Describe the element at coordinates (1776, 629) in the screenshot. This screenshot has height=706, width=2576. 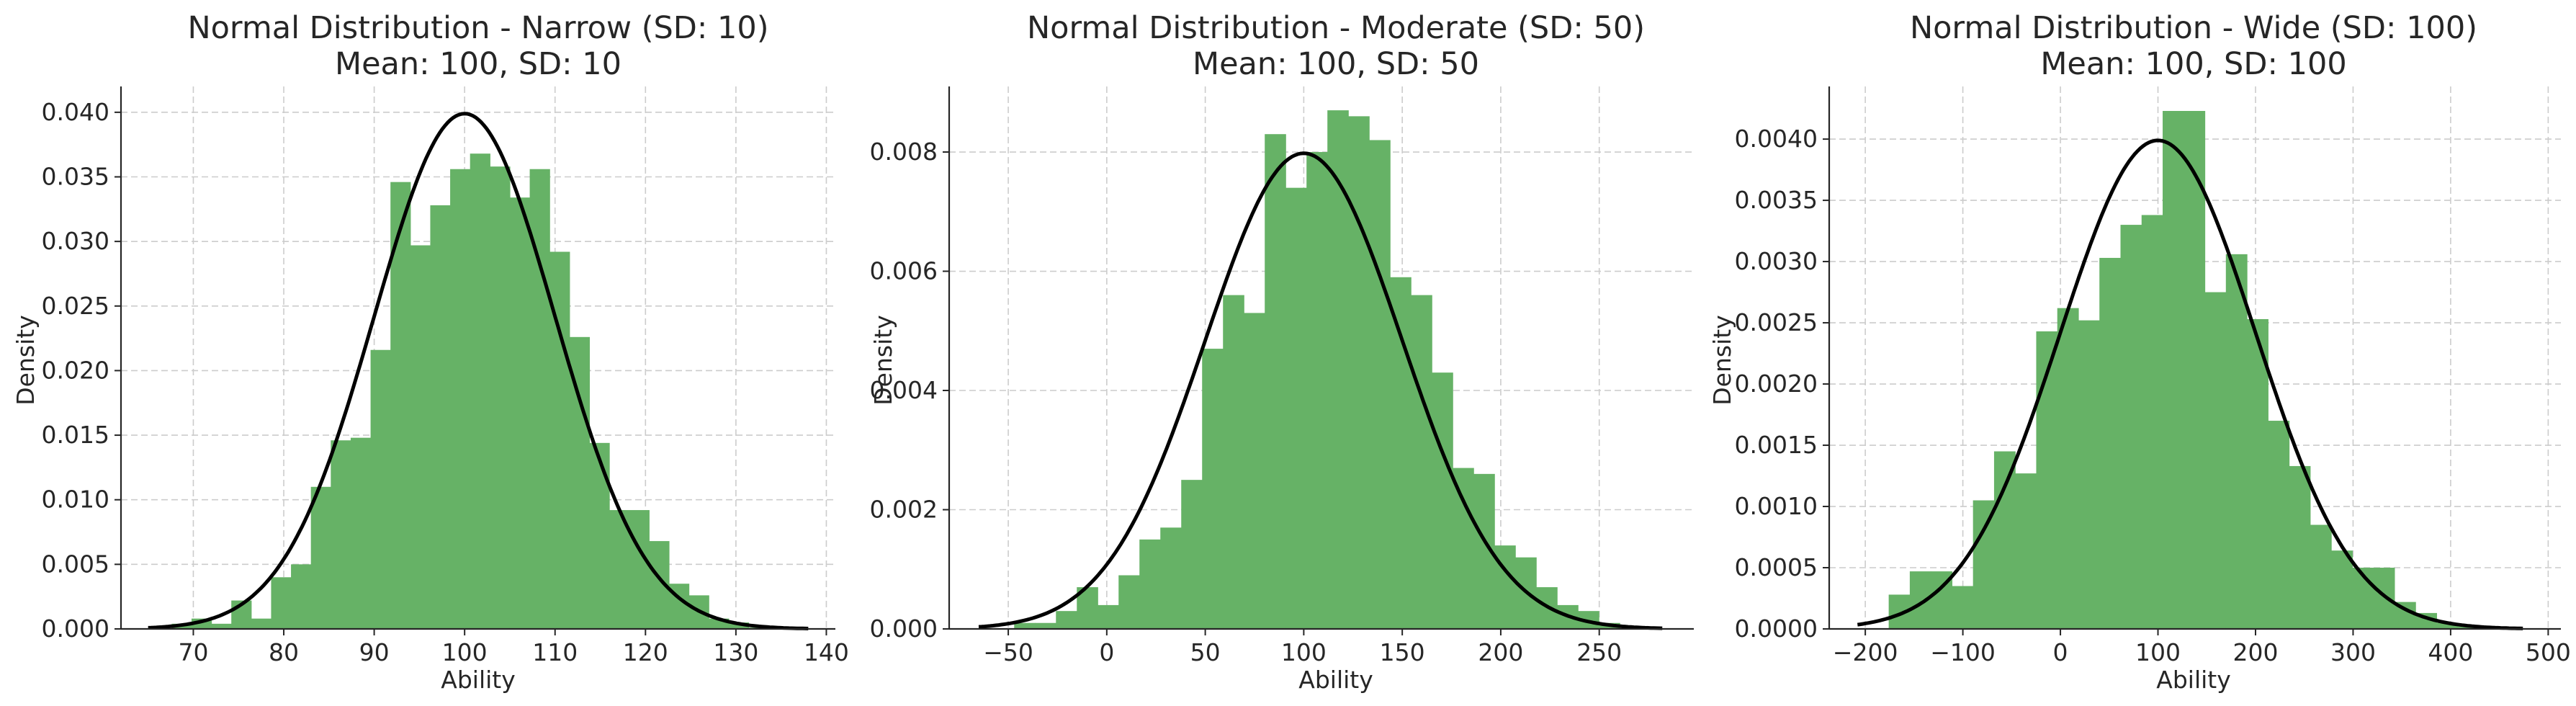
I see `y-tick-label: 0.0000` at that location.